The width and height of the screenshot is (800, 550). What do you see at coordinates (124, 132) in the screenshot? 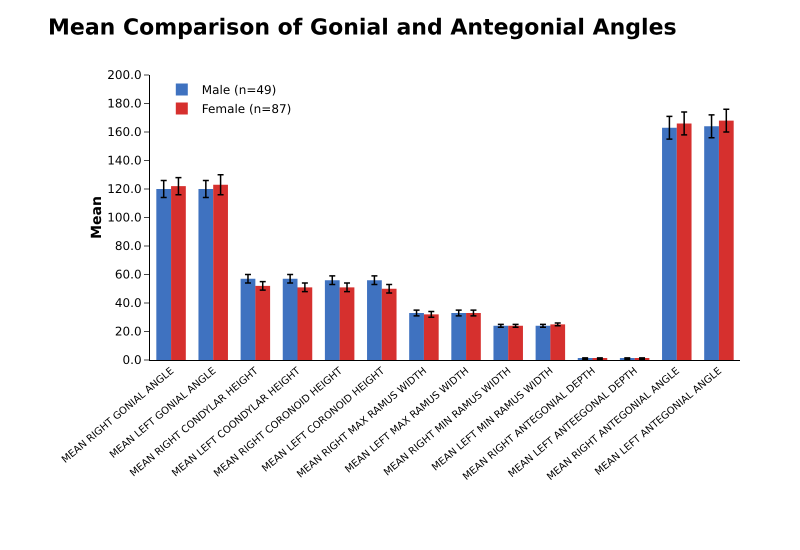
I see `y-tick-label: 160.0` at bounding box center [124, 132].